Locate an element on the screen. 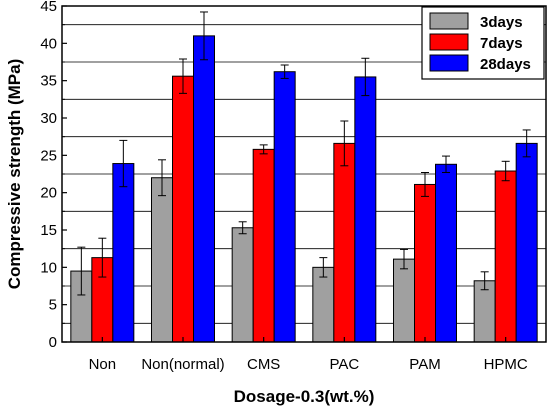  x-tick-label: Non is located at coordinates (103, 364).